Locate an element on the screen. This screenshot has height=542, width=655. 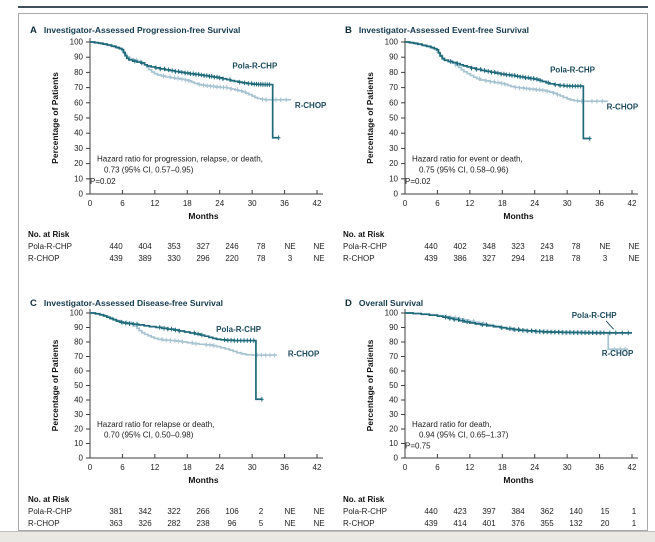
risk-value: 440 is located at coordinates (116, 246).